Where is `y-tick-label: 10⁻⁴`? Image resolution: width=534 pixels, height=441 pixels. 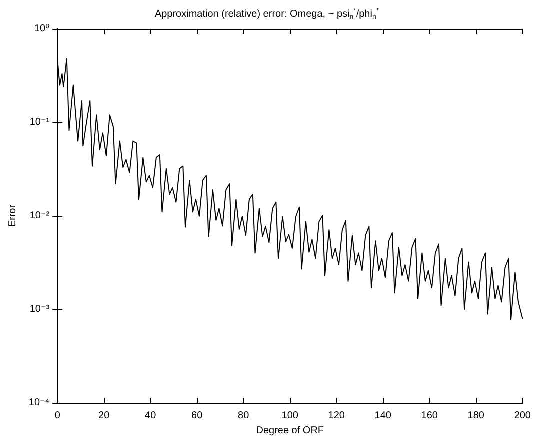 y-tick-label: 10⁻⁴ is located at coordinates (39, 403).